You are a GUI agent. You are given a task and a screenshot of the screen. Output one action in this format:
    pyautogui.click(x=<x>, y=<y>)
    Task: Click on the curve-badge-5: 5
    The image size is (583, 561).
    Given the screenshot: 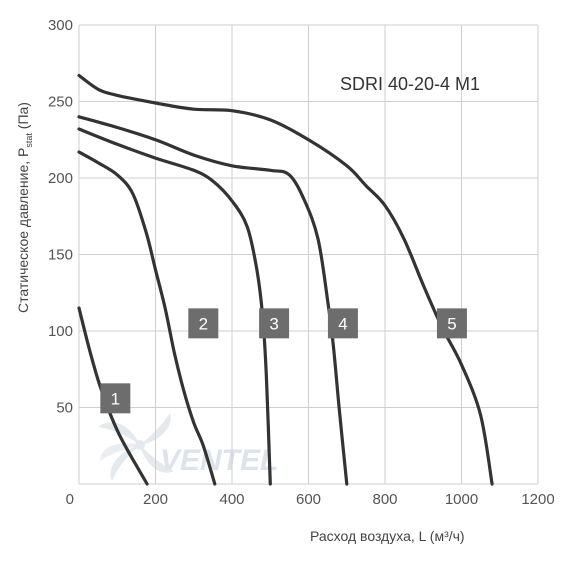 What is the action you would take?
    pyautogui.click(x=451, y=323)
    